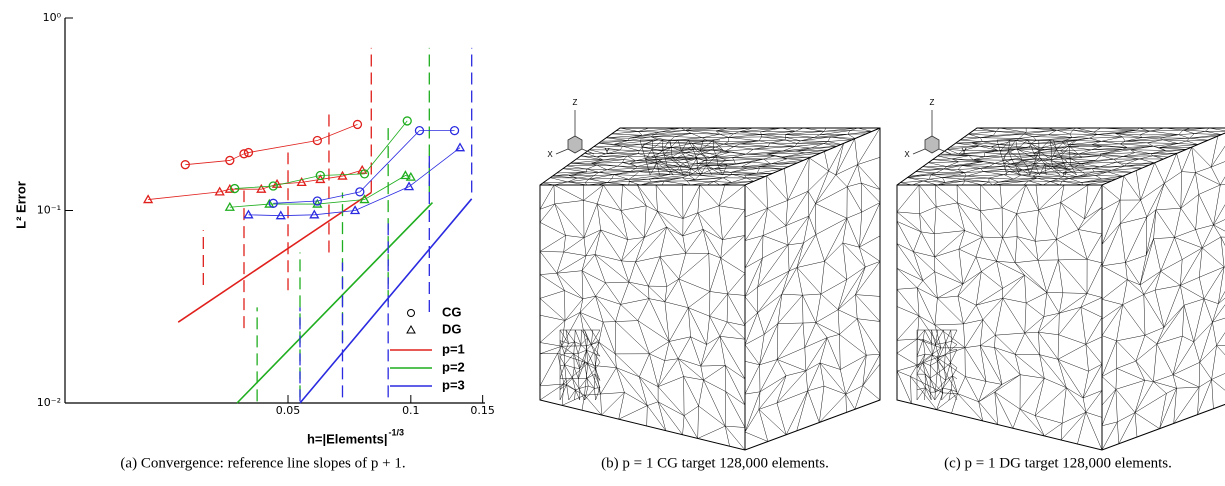 The width and height of the screenshot is (1225, 486). I want to click on legend-label: p=2, so click(453, 366).